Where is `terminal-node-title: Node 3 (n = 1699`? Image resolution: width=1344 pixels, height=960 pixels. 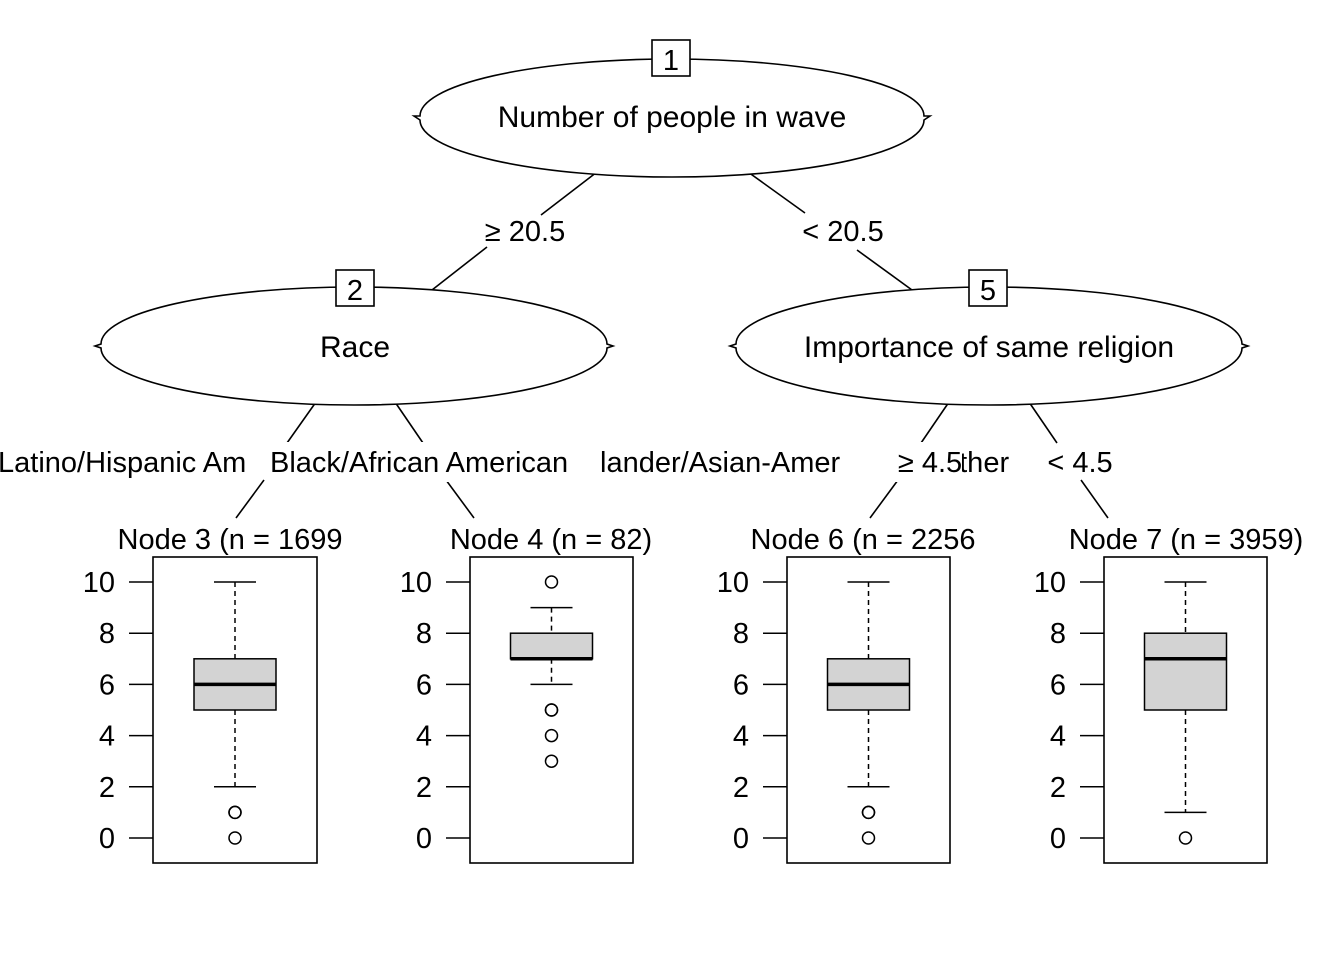 terminal-node-title: Node 3 (n = 1699 is located at coordinates (230, 540).